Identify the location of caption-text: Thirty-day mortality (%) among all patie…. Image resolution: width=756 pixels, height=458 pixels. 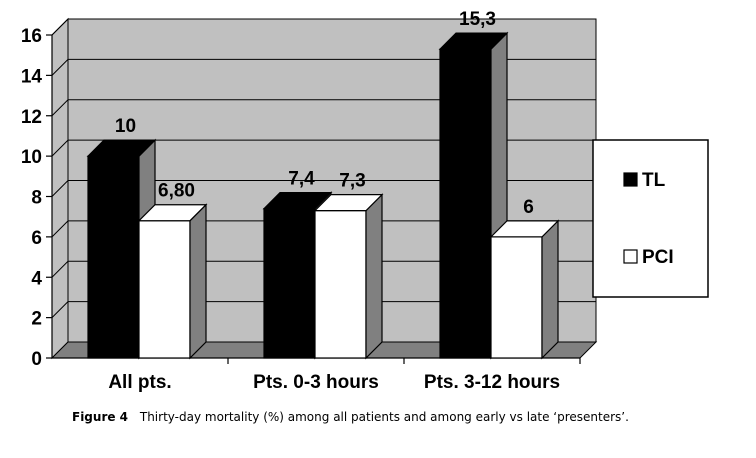
(384, 417).